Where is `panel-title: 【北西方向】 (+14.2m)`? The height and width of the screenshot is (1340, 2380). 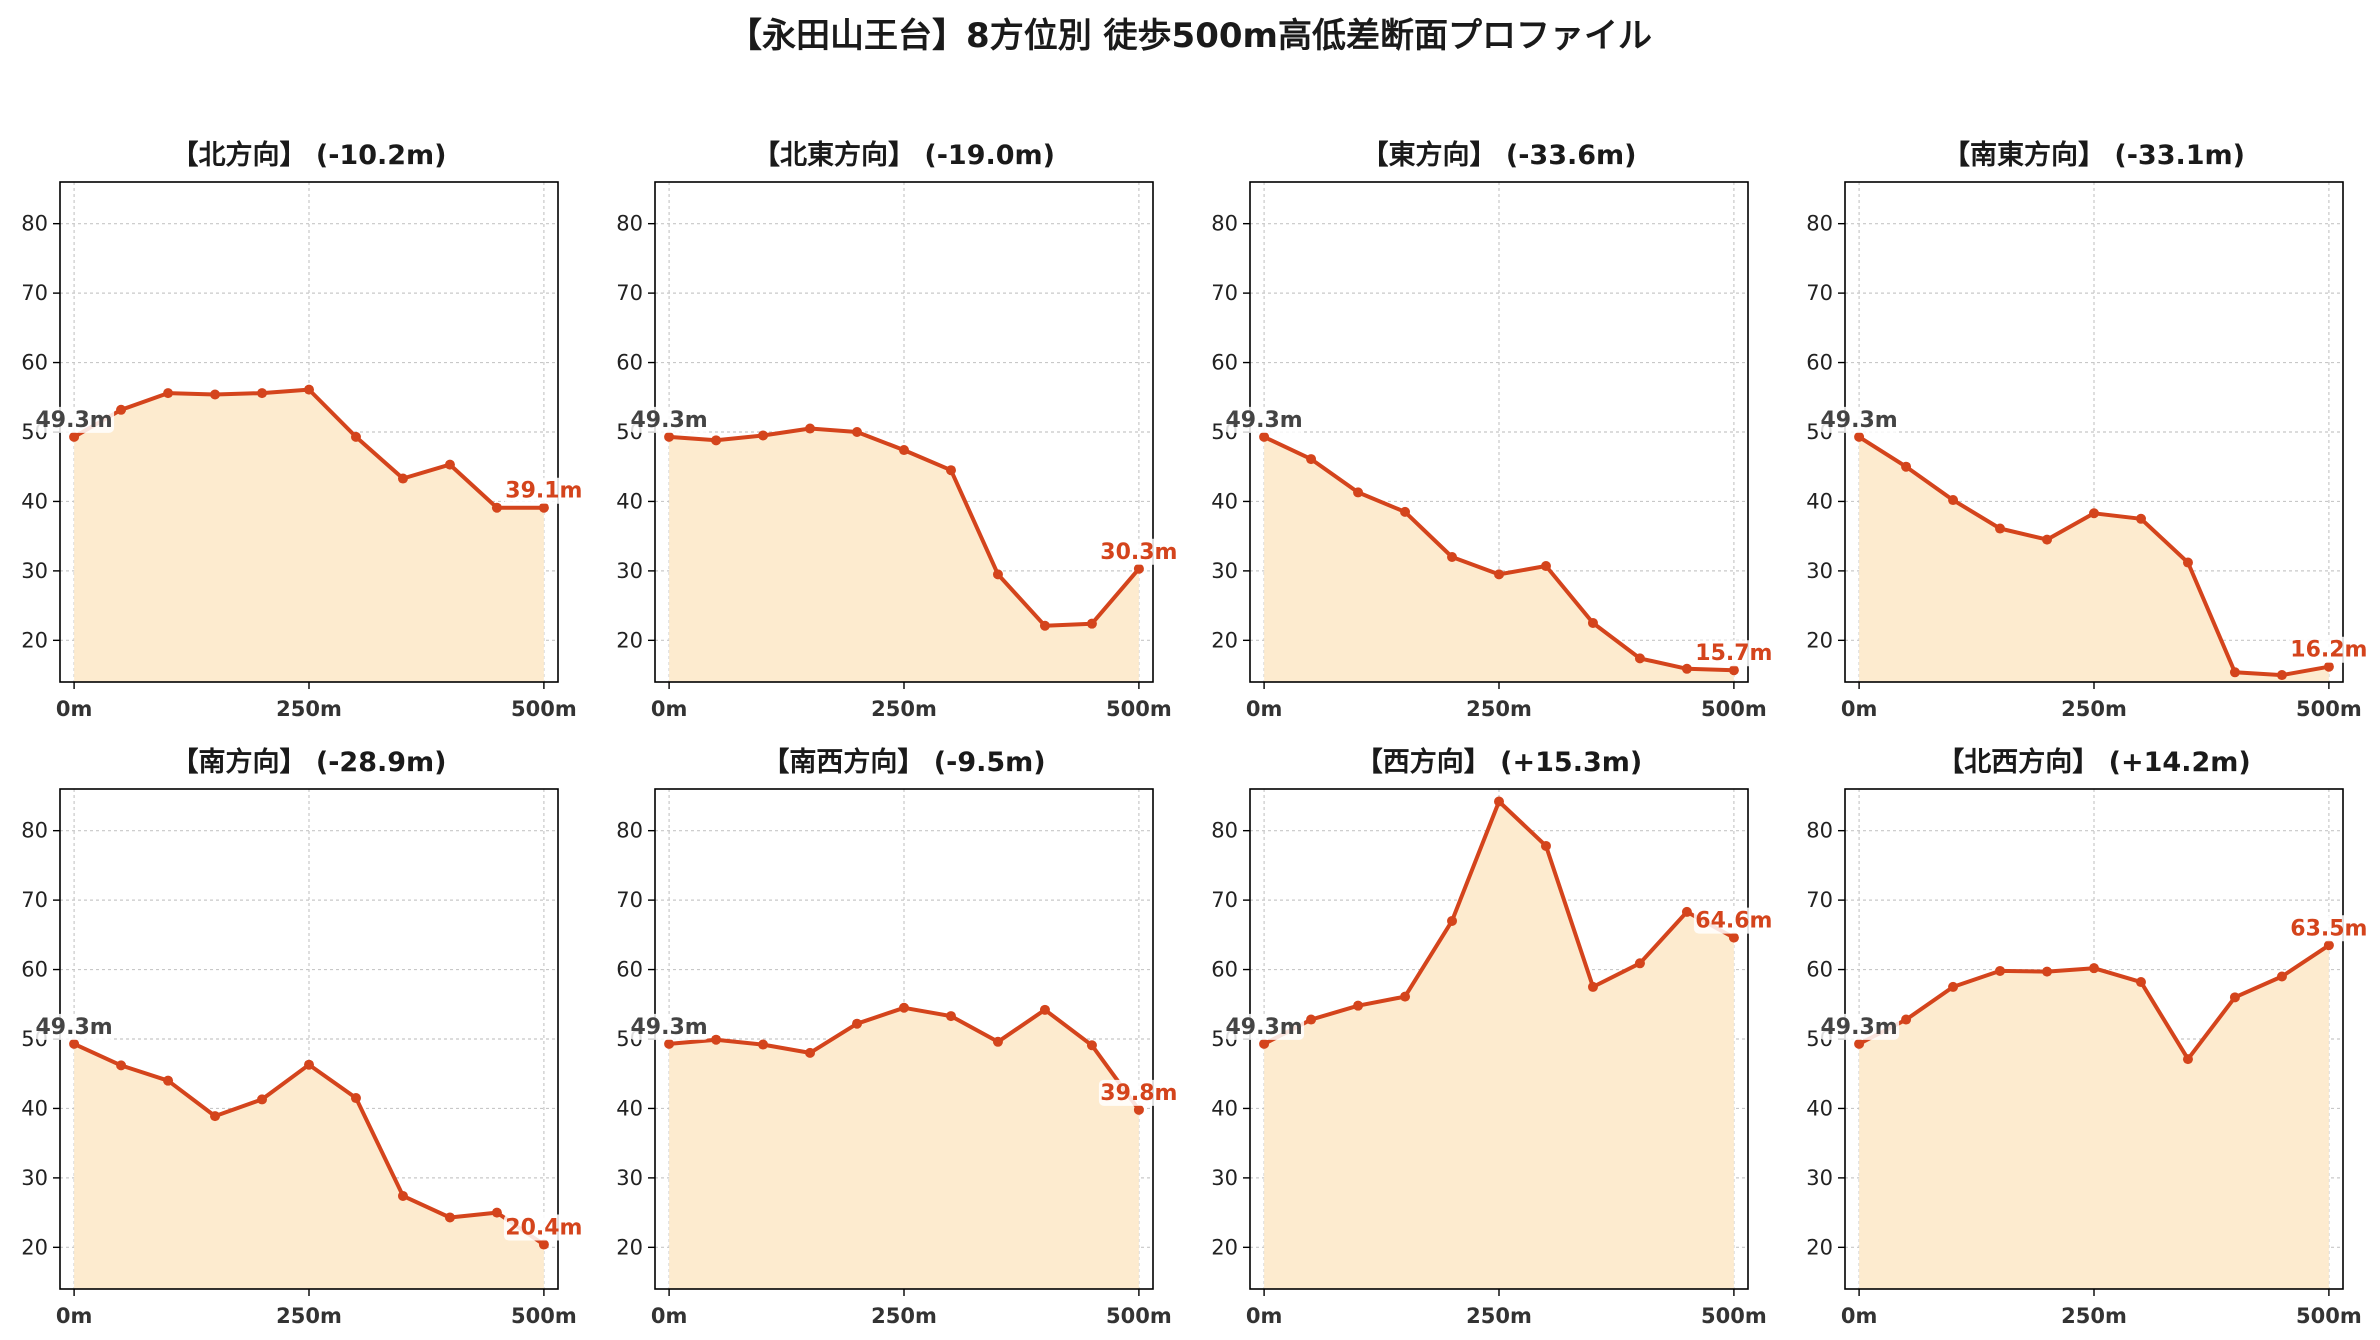
panel-title: 【北西方向】 (+14.2m) is located at coordinates (2093, 762).